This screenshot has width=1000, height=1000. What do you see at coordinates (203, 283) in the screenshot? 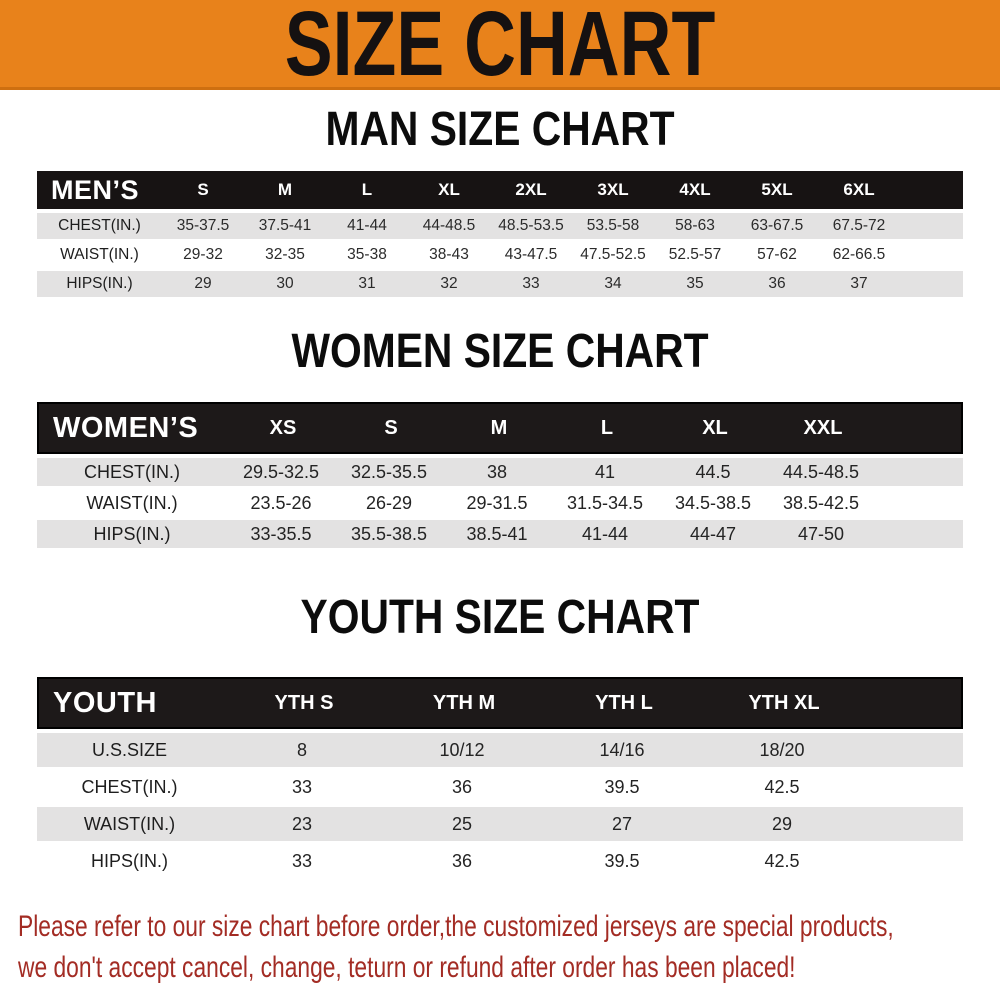
I see `table-cell: 29` at bounding box center [203, 283].